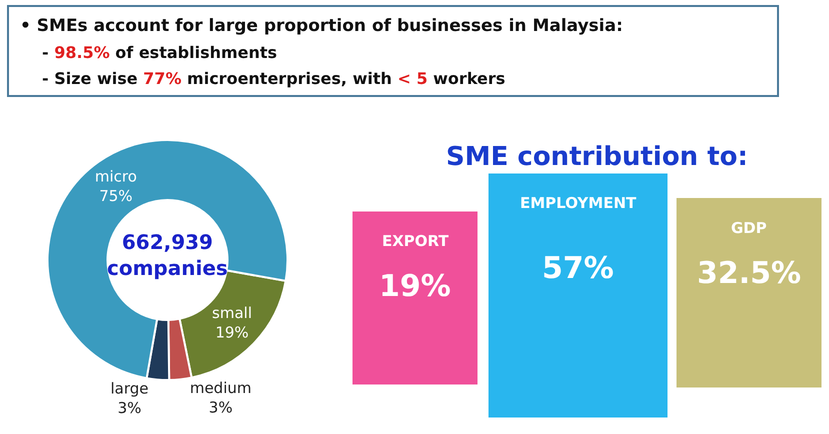 The height and width of the screenshot is (434, 829). What do you see at coordinates (115, 177) in the screenshot?
I see `slice-label: micro` at bounding box center [115, 177].